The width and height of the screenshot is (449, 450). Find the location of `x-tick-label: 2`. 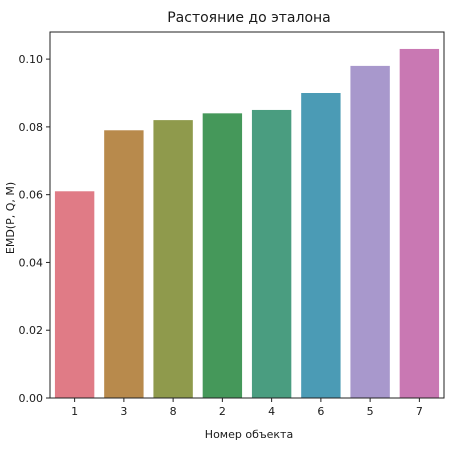

x-tick-label: 2 is located at coordinates (222, 411).